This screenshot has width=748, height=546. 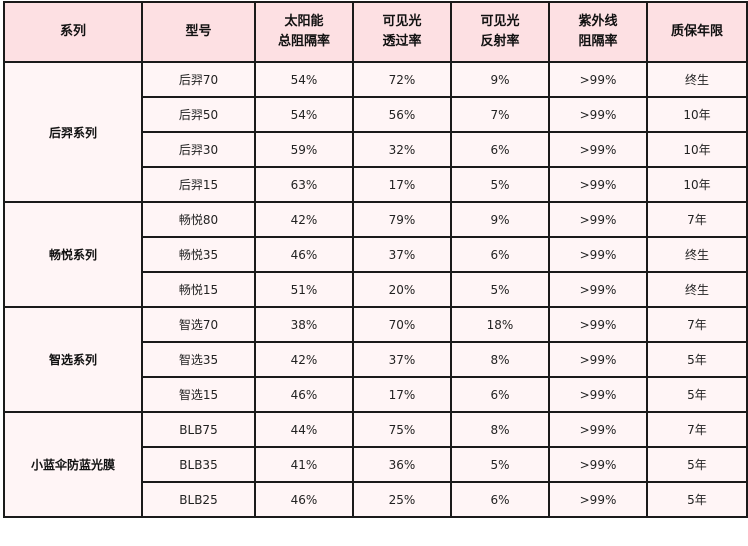 What do you see at coordinates (402, 289) in the screenshot?
I see `cell-visible-transmission: 20%` at bounding box center [402, 289].